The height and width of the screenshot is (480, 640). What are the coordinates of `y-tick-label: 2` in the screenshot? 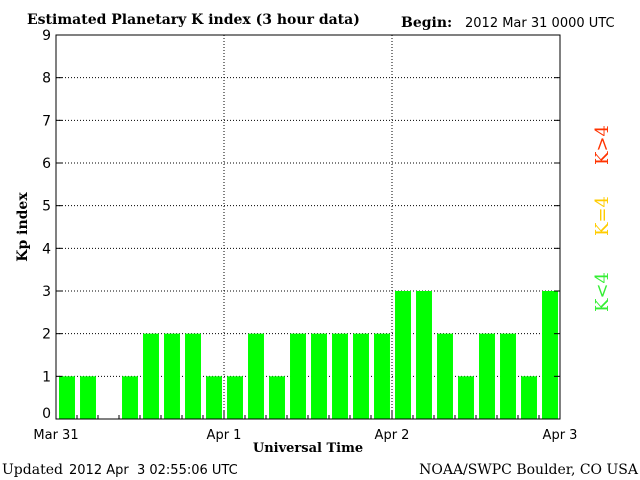 It's located at (46, 335).